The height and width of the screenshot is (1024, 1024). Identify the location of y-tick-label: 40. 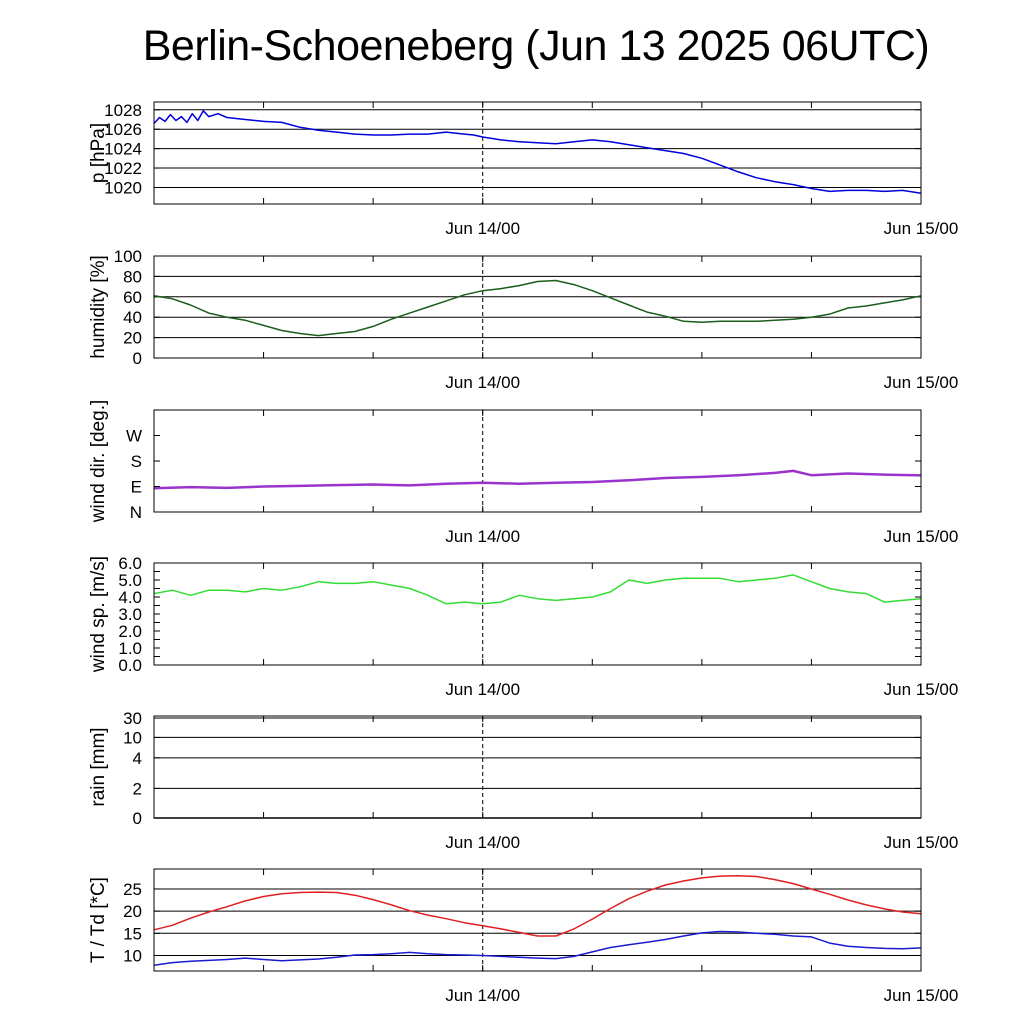
(132, 317).